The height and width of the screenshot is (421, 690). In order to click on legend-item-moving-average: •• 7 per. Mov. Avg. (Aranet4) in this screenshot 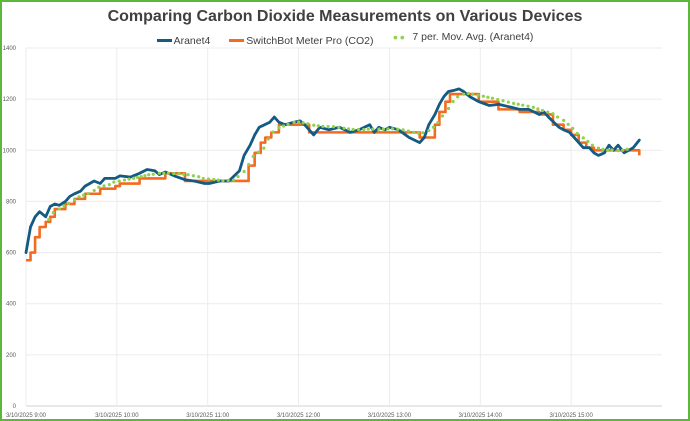, I will do `click(462, 37)`.